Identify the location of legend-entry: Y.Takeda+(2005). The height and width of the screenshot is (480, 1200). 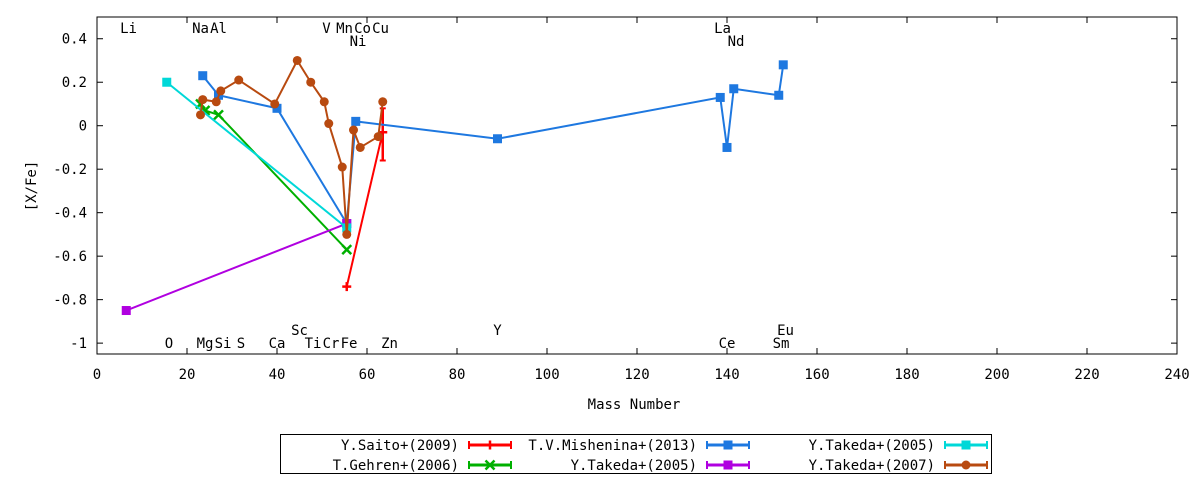
(660, 466).